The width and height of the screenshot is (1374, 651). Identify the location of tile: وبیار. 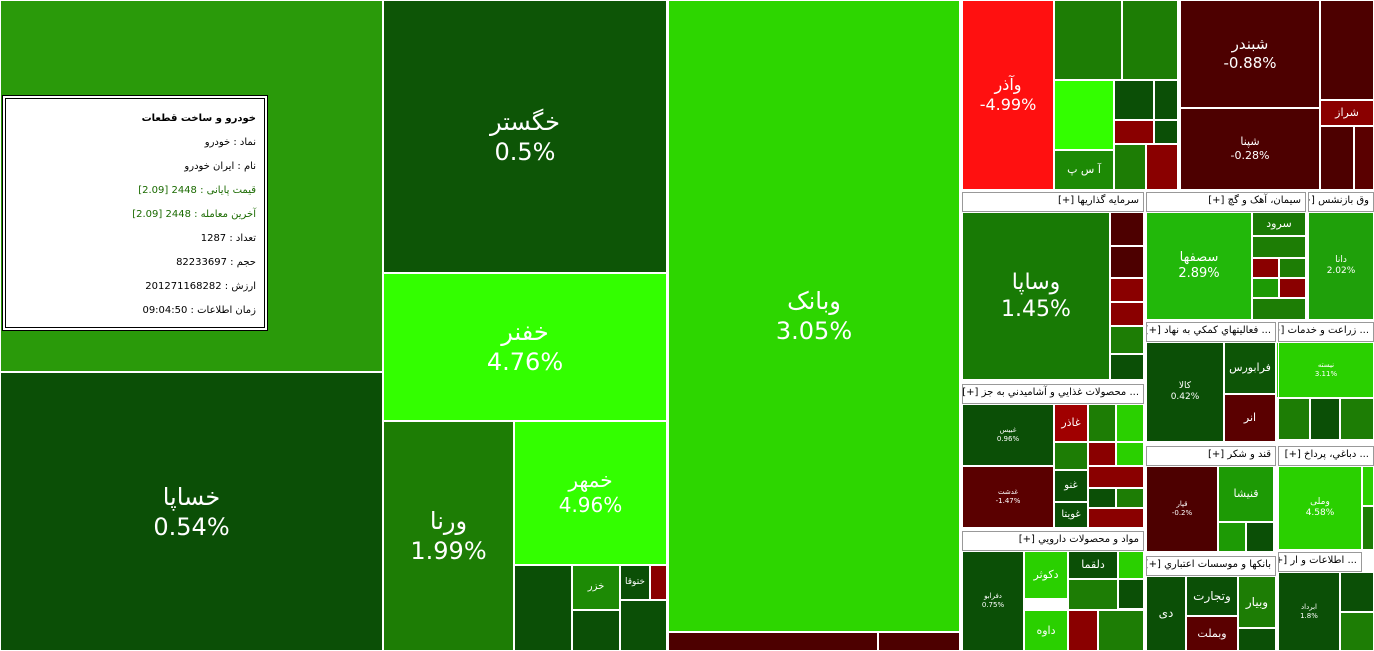
(1257, 602).